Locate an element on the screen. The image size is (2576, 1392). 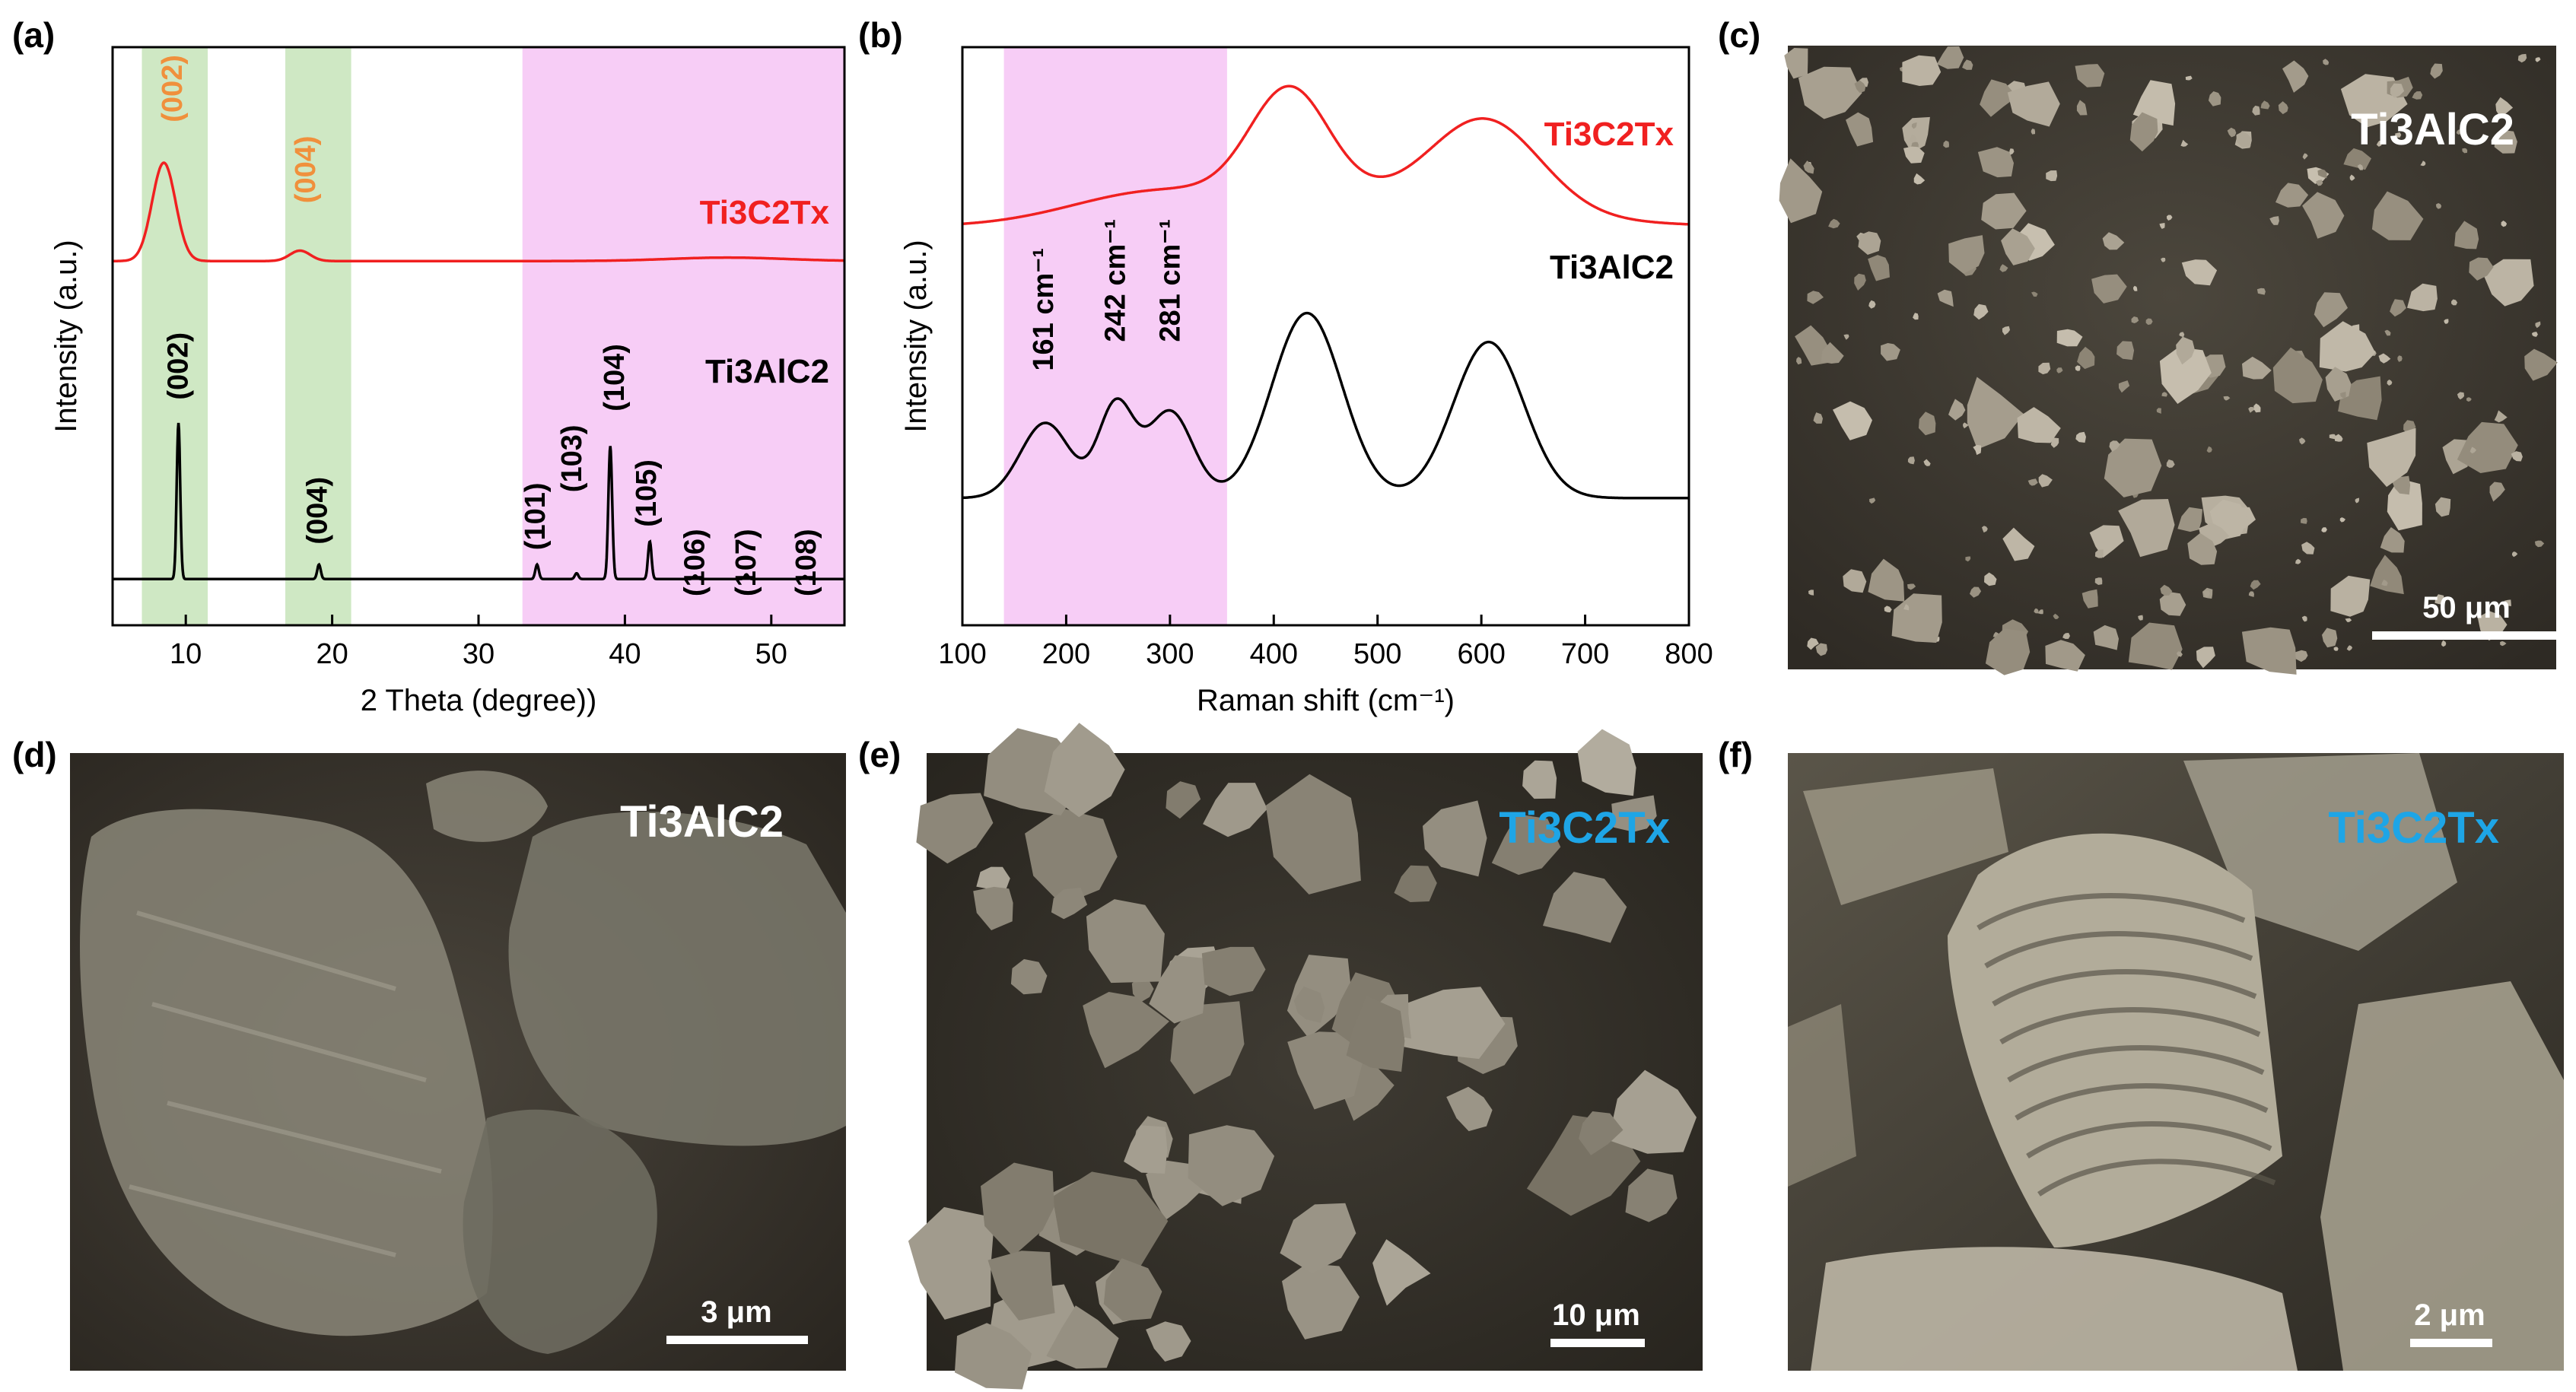
sem-image-d: Ti3AlC2 3 μm is located at coordinates (458, 1062).